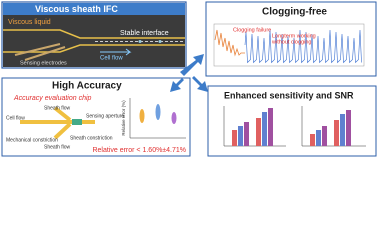  I want to click on signal-trace, so click(303, 46).